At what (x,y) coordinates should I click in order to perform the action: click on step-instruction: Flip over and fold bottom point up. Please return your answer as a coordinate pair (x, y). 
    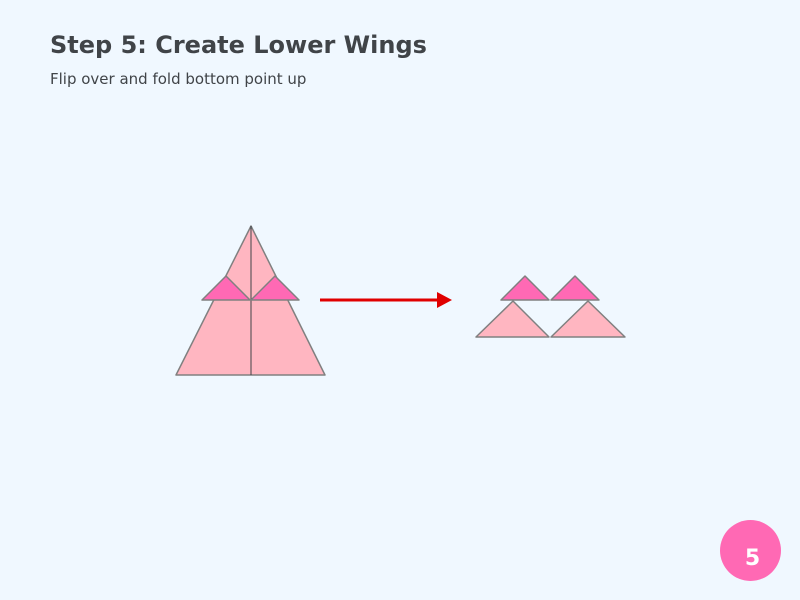
    Looking at the image, I should click on (178, 79).